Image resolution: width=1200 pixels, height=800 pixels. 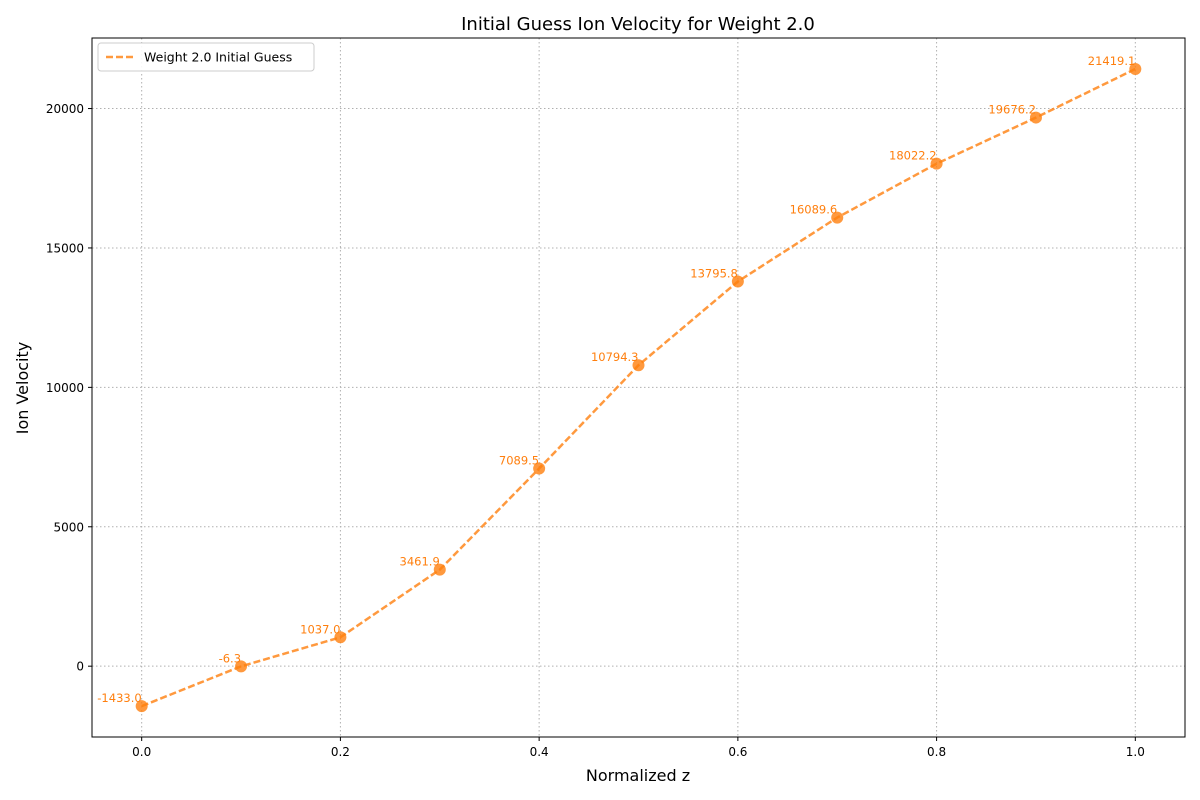 What do you see at coordinates (218, 57) in the screenshot?
I see `legend-label: Weight 2.0 Initial Guess` at bounding box center [218, 57].